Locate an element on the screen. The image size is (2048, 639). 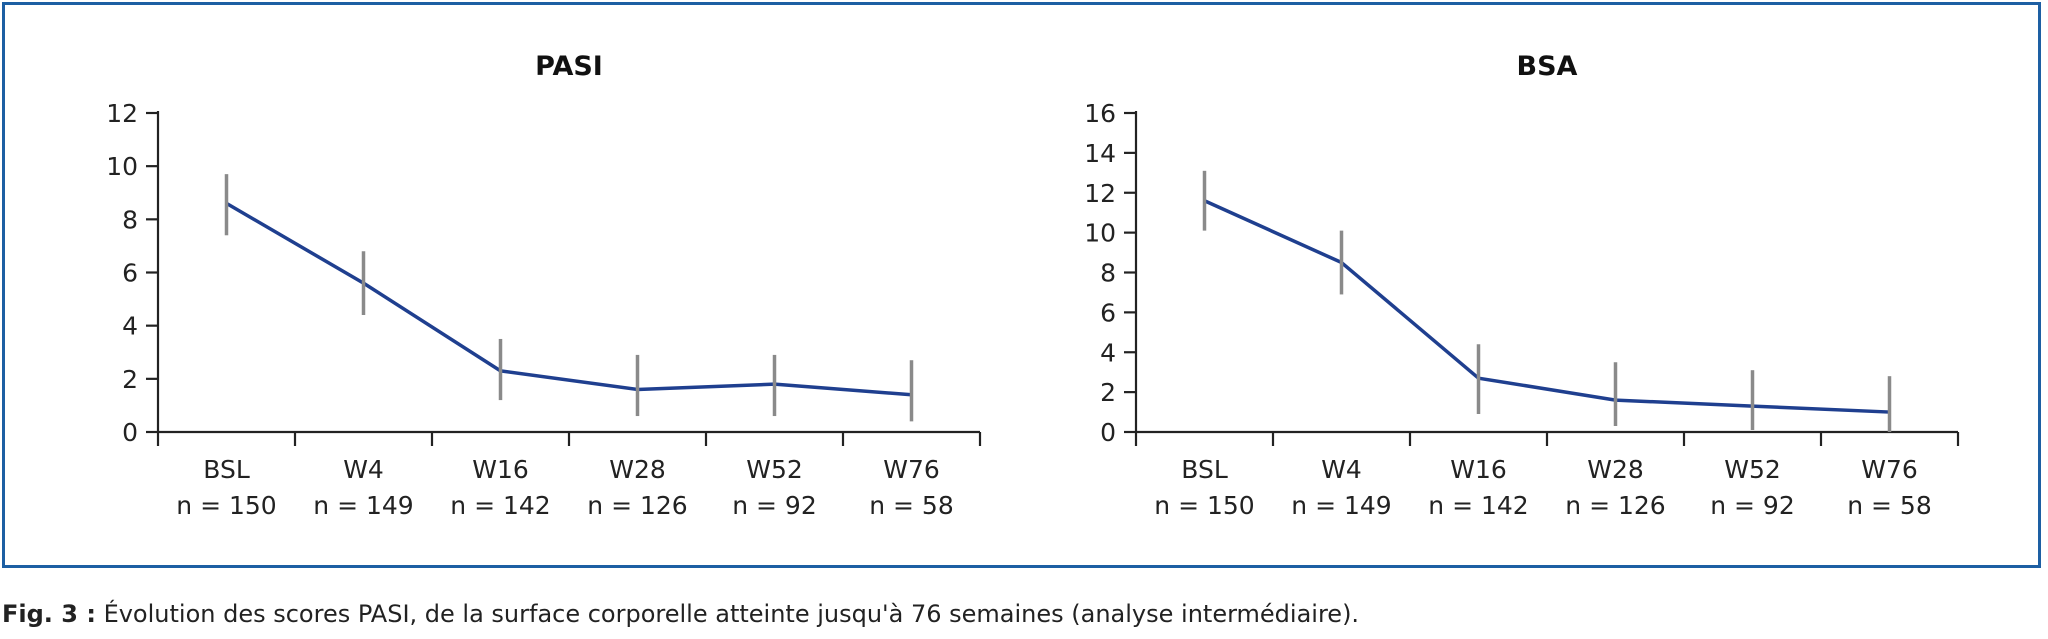
y-tick-label: 14 is located at coordinates (1100, 153).